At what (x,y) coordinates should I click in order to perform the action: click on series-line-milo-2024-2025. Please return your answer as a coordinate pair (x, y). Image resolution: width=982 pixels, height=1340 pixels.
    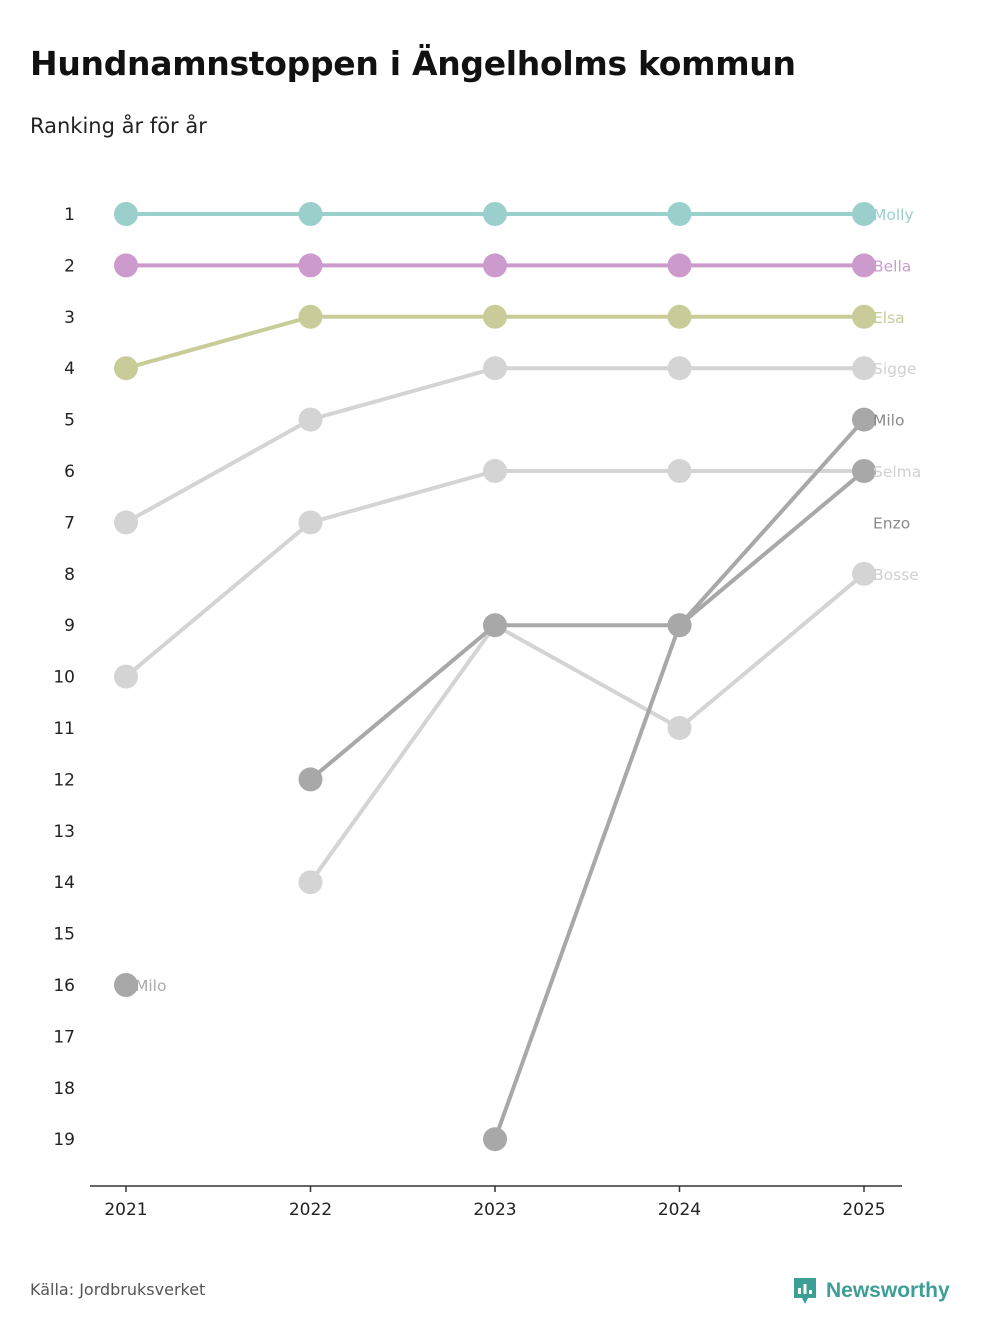
    Looking at the image, I should click on (771, 522).